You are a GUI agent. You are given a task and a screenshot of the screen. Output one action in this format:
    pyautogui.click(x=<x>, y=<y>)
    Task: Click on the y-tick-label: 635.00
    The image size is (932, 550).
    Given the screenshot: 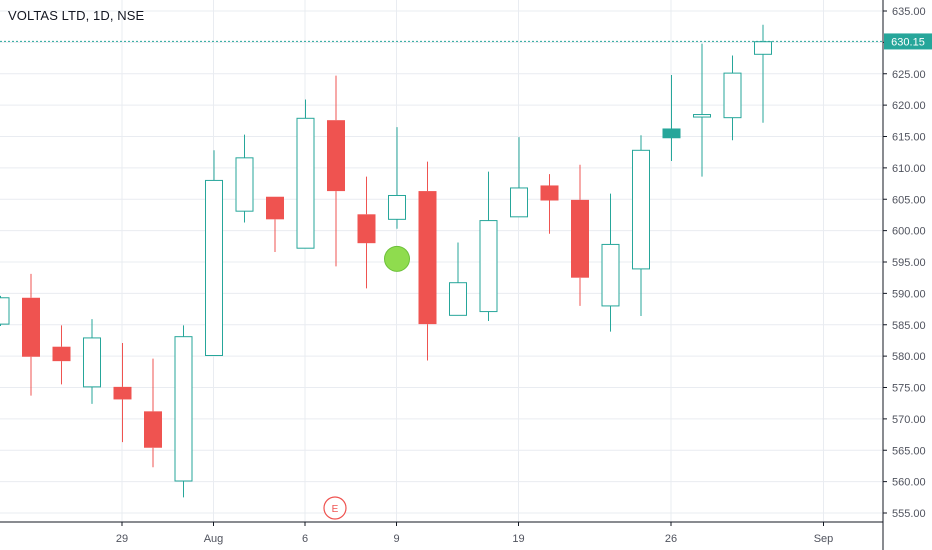 What is the action you would take?
    pyautogui.click(x=909, y=12)
    